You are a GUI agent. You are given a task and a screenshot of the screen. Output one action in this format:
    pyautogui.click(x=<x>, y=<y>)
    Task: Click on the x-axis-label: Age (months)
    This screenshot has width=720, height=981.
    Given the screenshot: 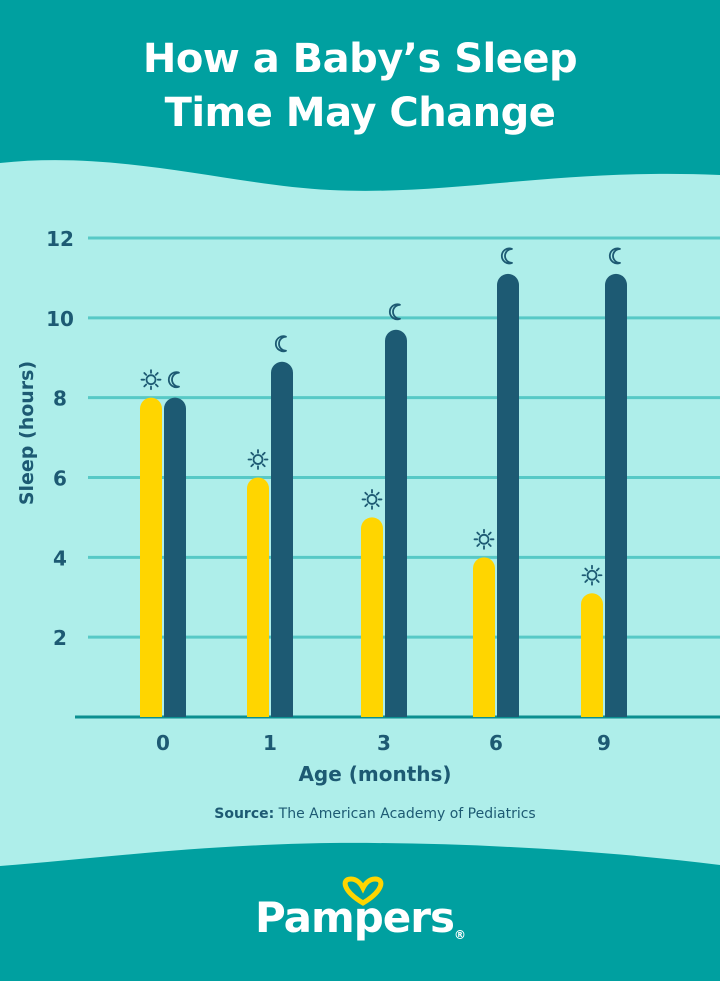 What is the action you would take?
    pyautogui.click(x=375, y=774)
    